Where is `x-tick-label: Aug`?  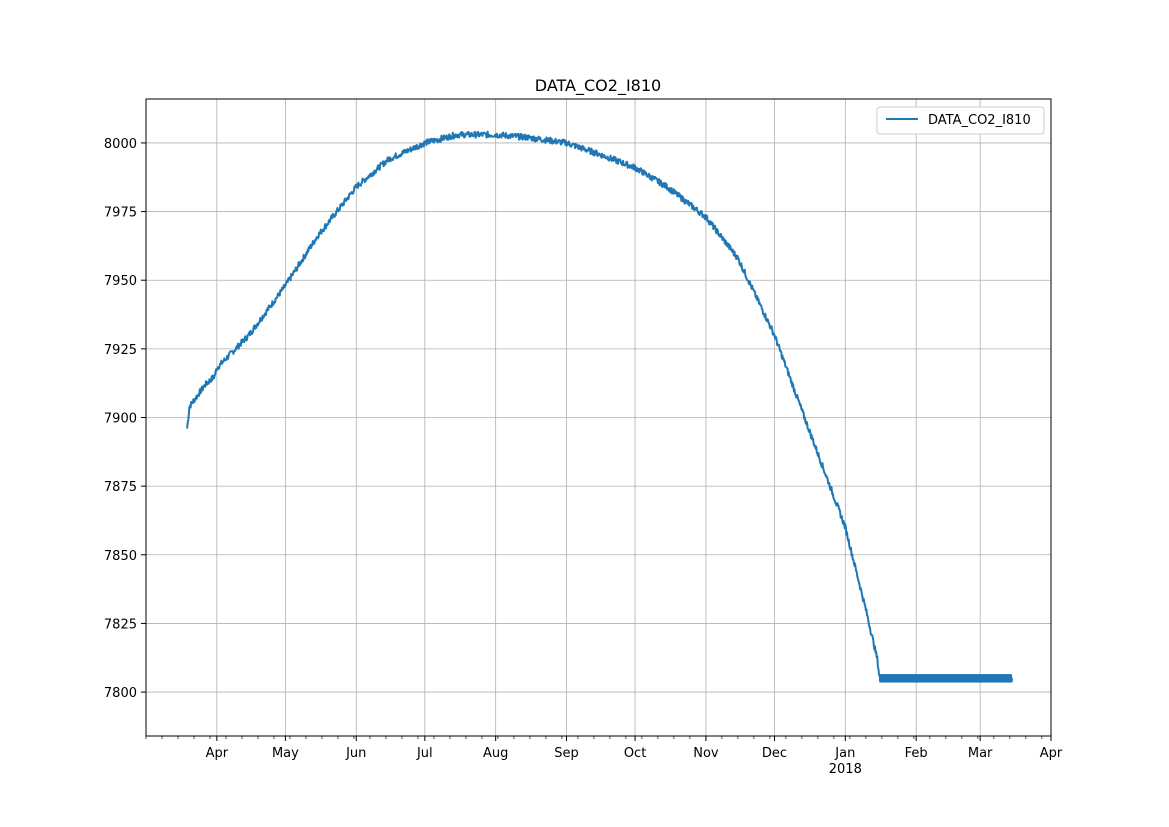 x-tick-label: Aug is located at coordinates (495, 753).